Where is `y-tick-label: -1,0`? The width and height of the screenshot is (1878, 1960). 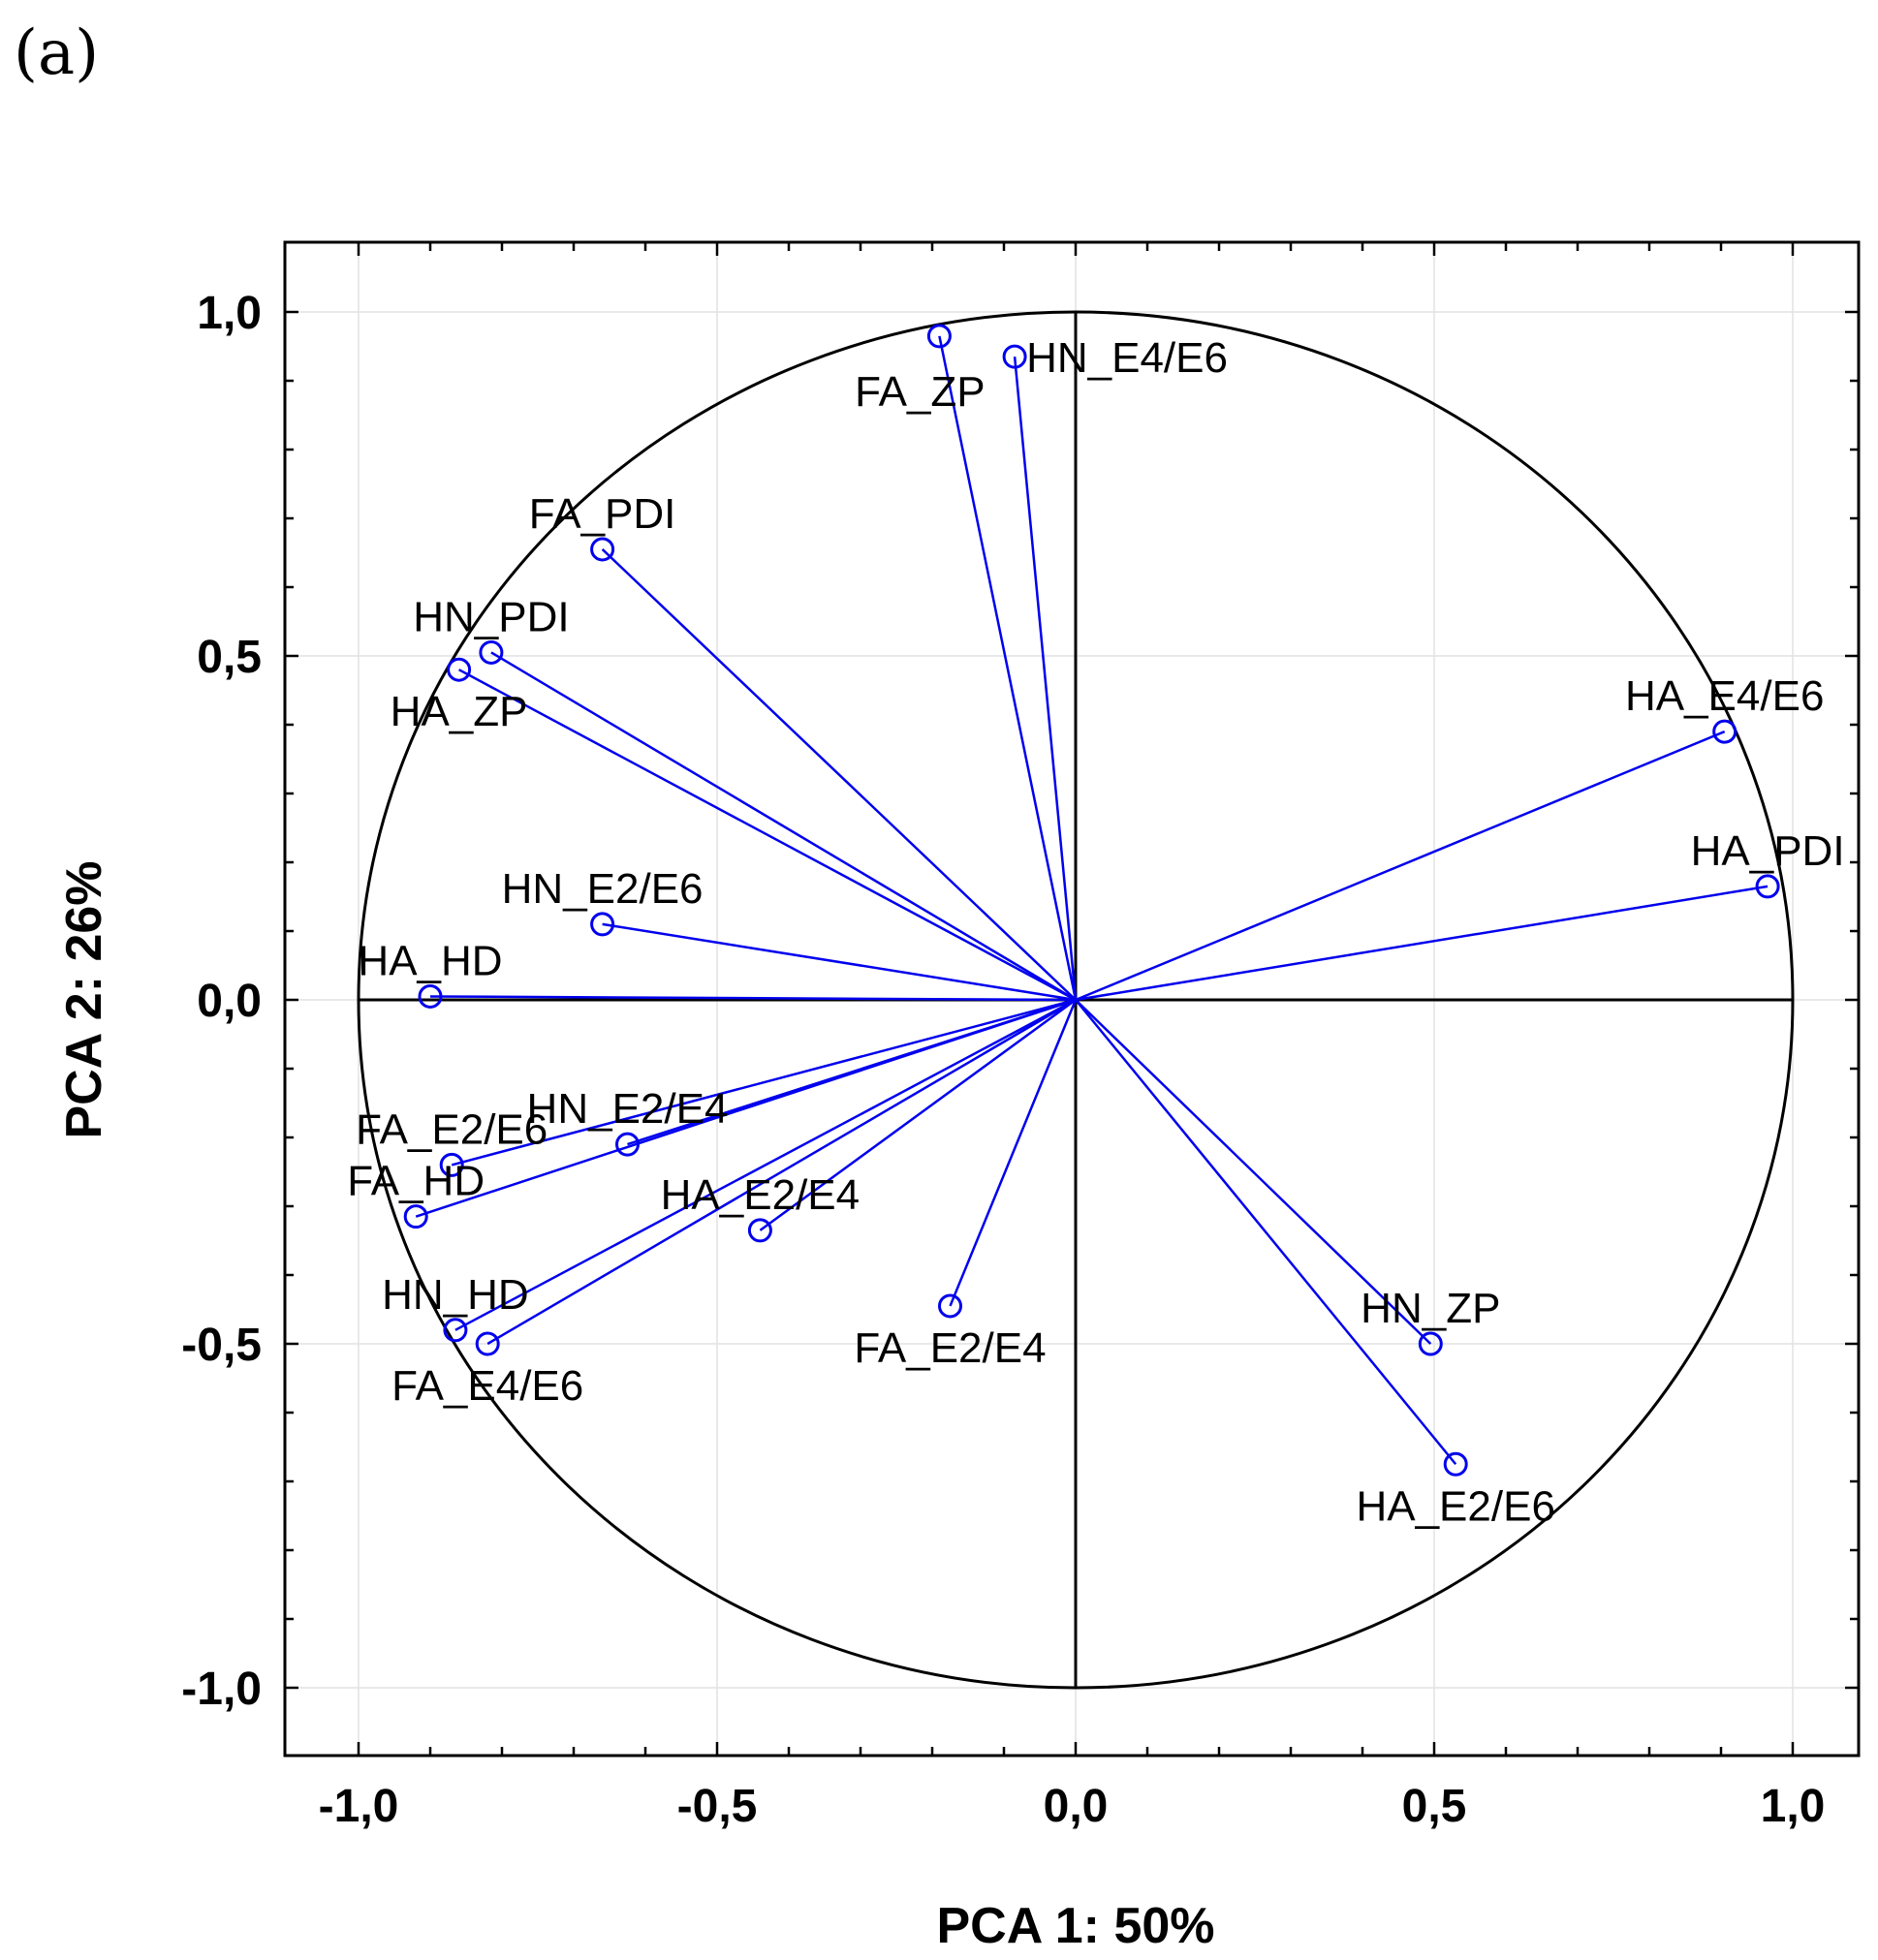
y-tick-label: -1,0 is located at coordinates (221, 1689).